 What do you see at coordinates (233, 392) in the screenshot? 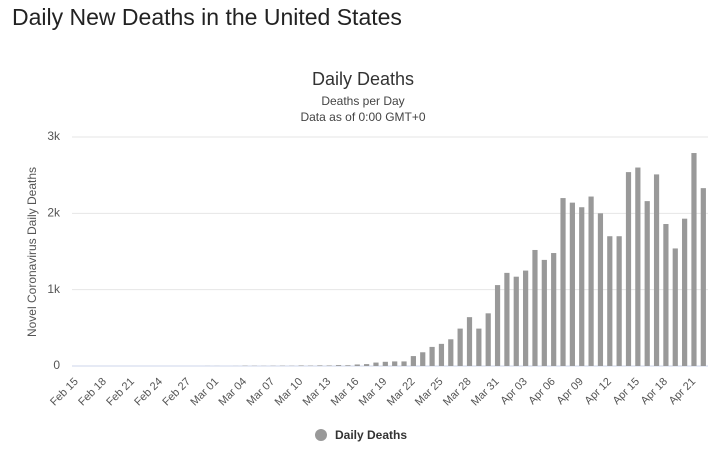
I see `x-tick-label: Mar 04` at bounding box center [233, 392].